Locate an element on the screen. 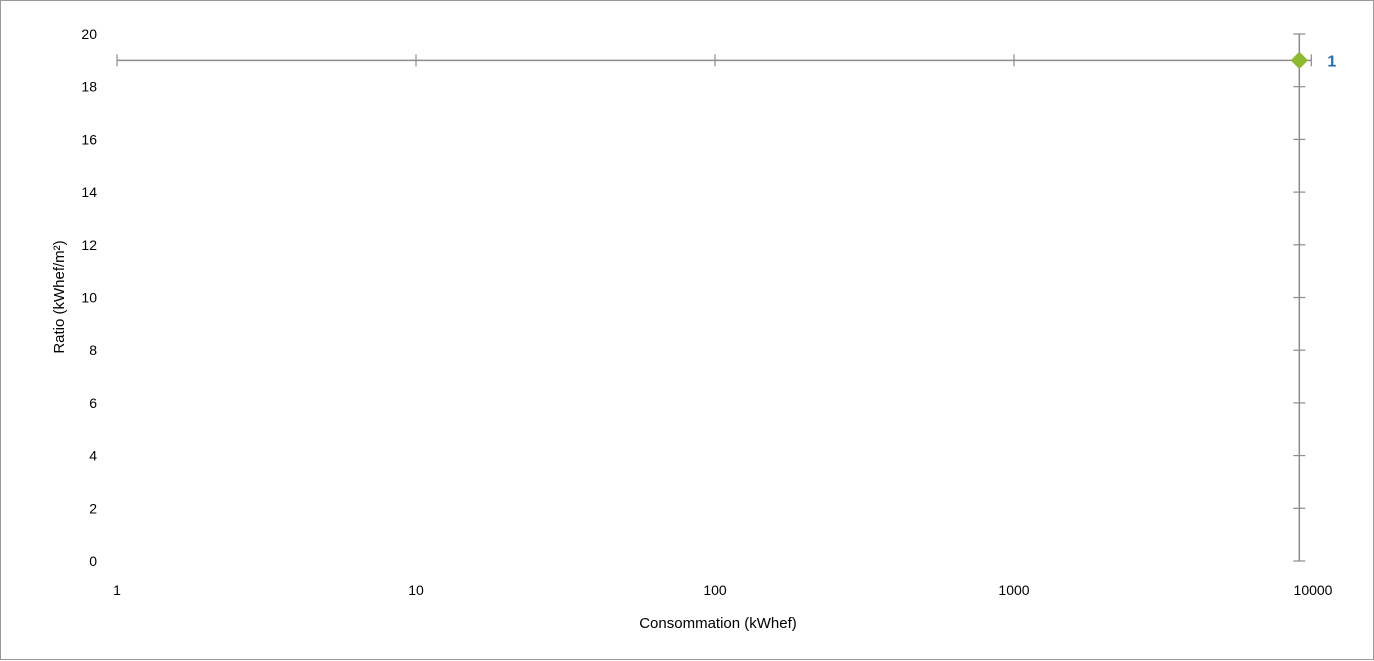 The width and height of the screenshot is (1374, 661). y-tick-label: 0 is located at coordinates (93, 561).